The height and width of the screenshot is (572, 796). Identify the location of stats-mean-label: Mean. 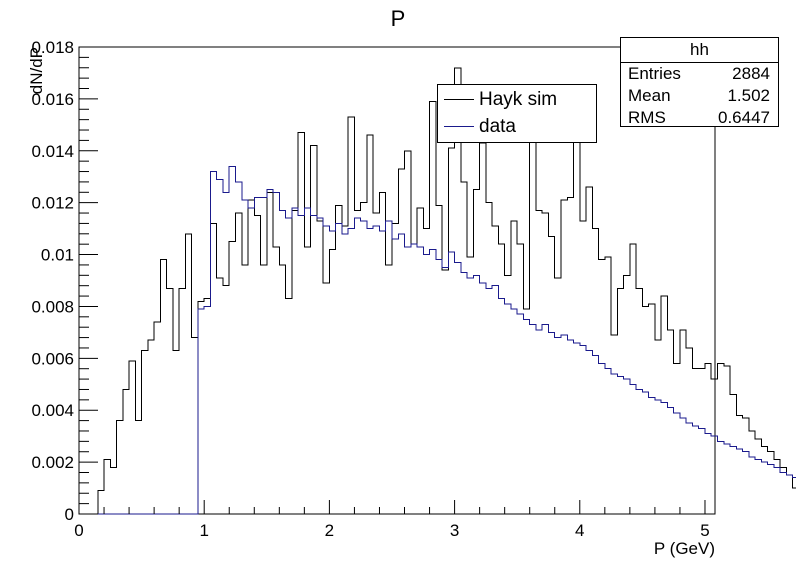
(649, 95).